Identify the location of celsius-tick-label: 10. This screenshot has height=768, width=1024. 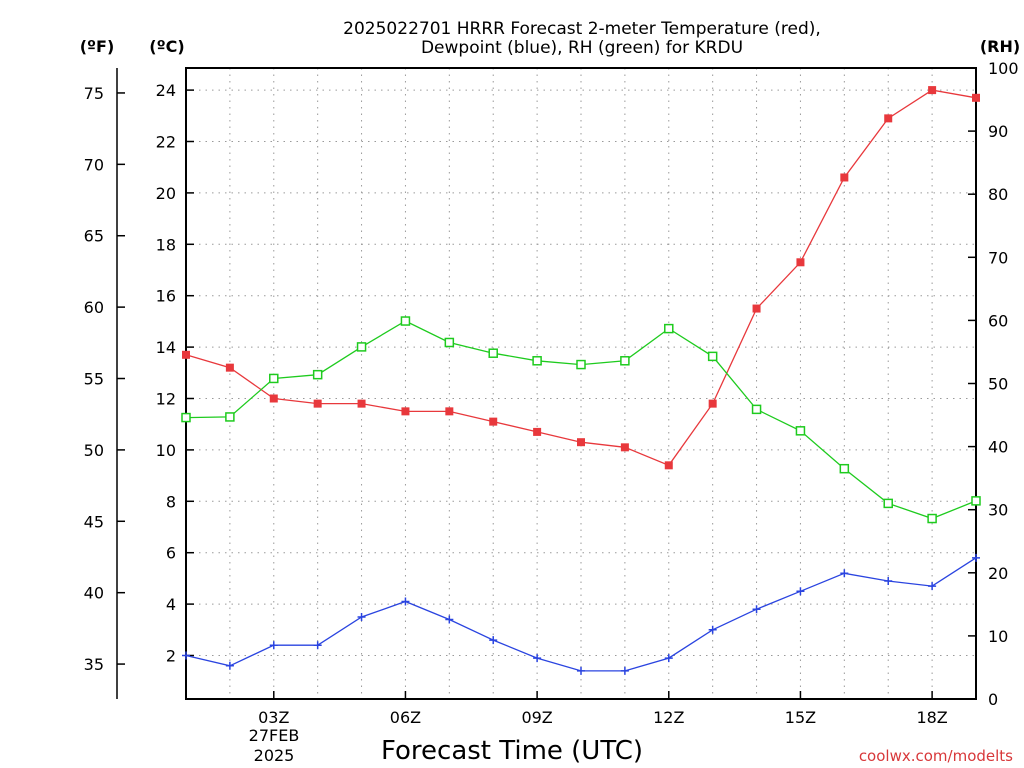
(166, 450).